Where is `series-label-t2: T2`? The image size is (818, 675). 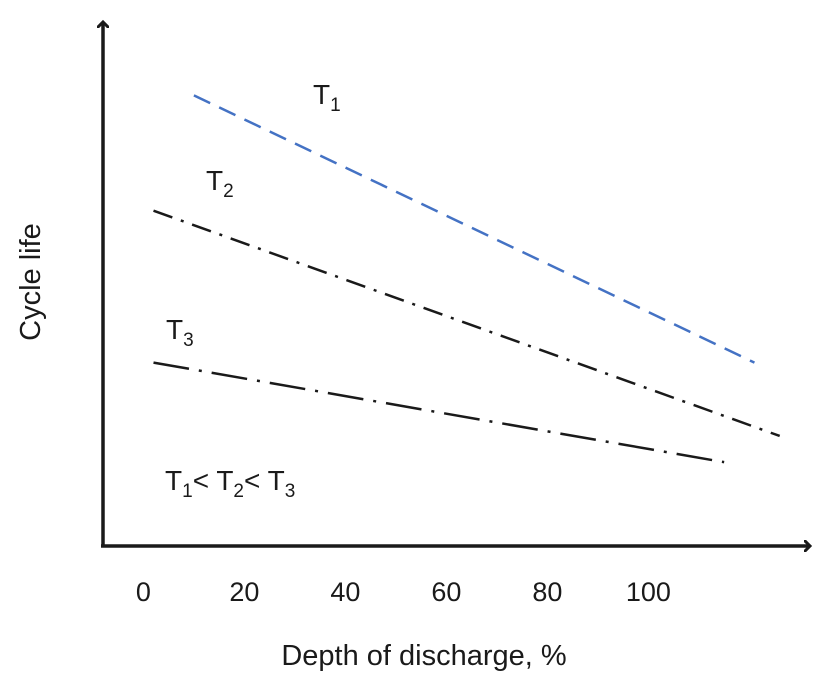
series-label-t2: T2 is located at coordinates (220, 183).